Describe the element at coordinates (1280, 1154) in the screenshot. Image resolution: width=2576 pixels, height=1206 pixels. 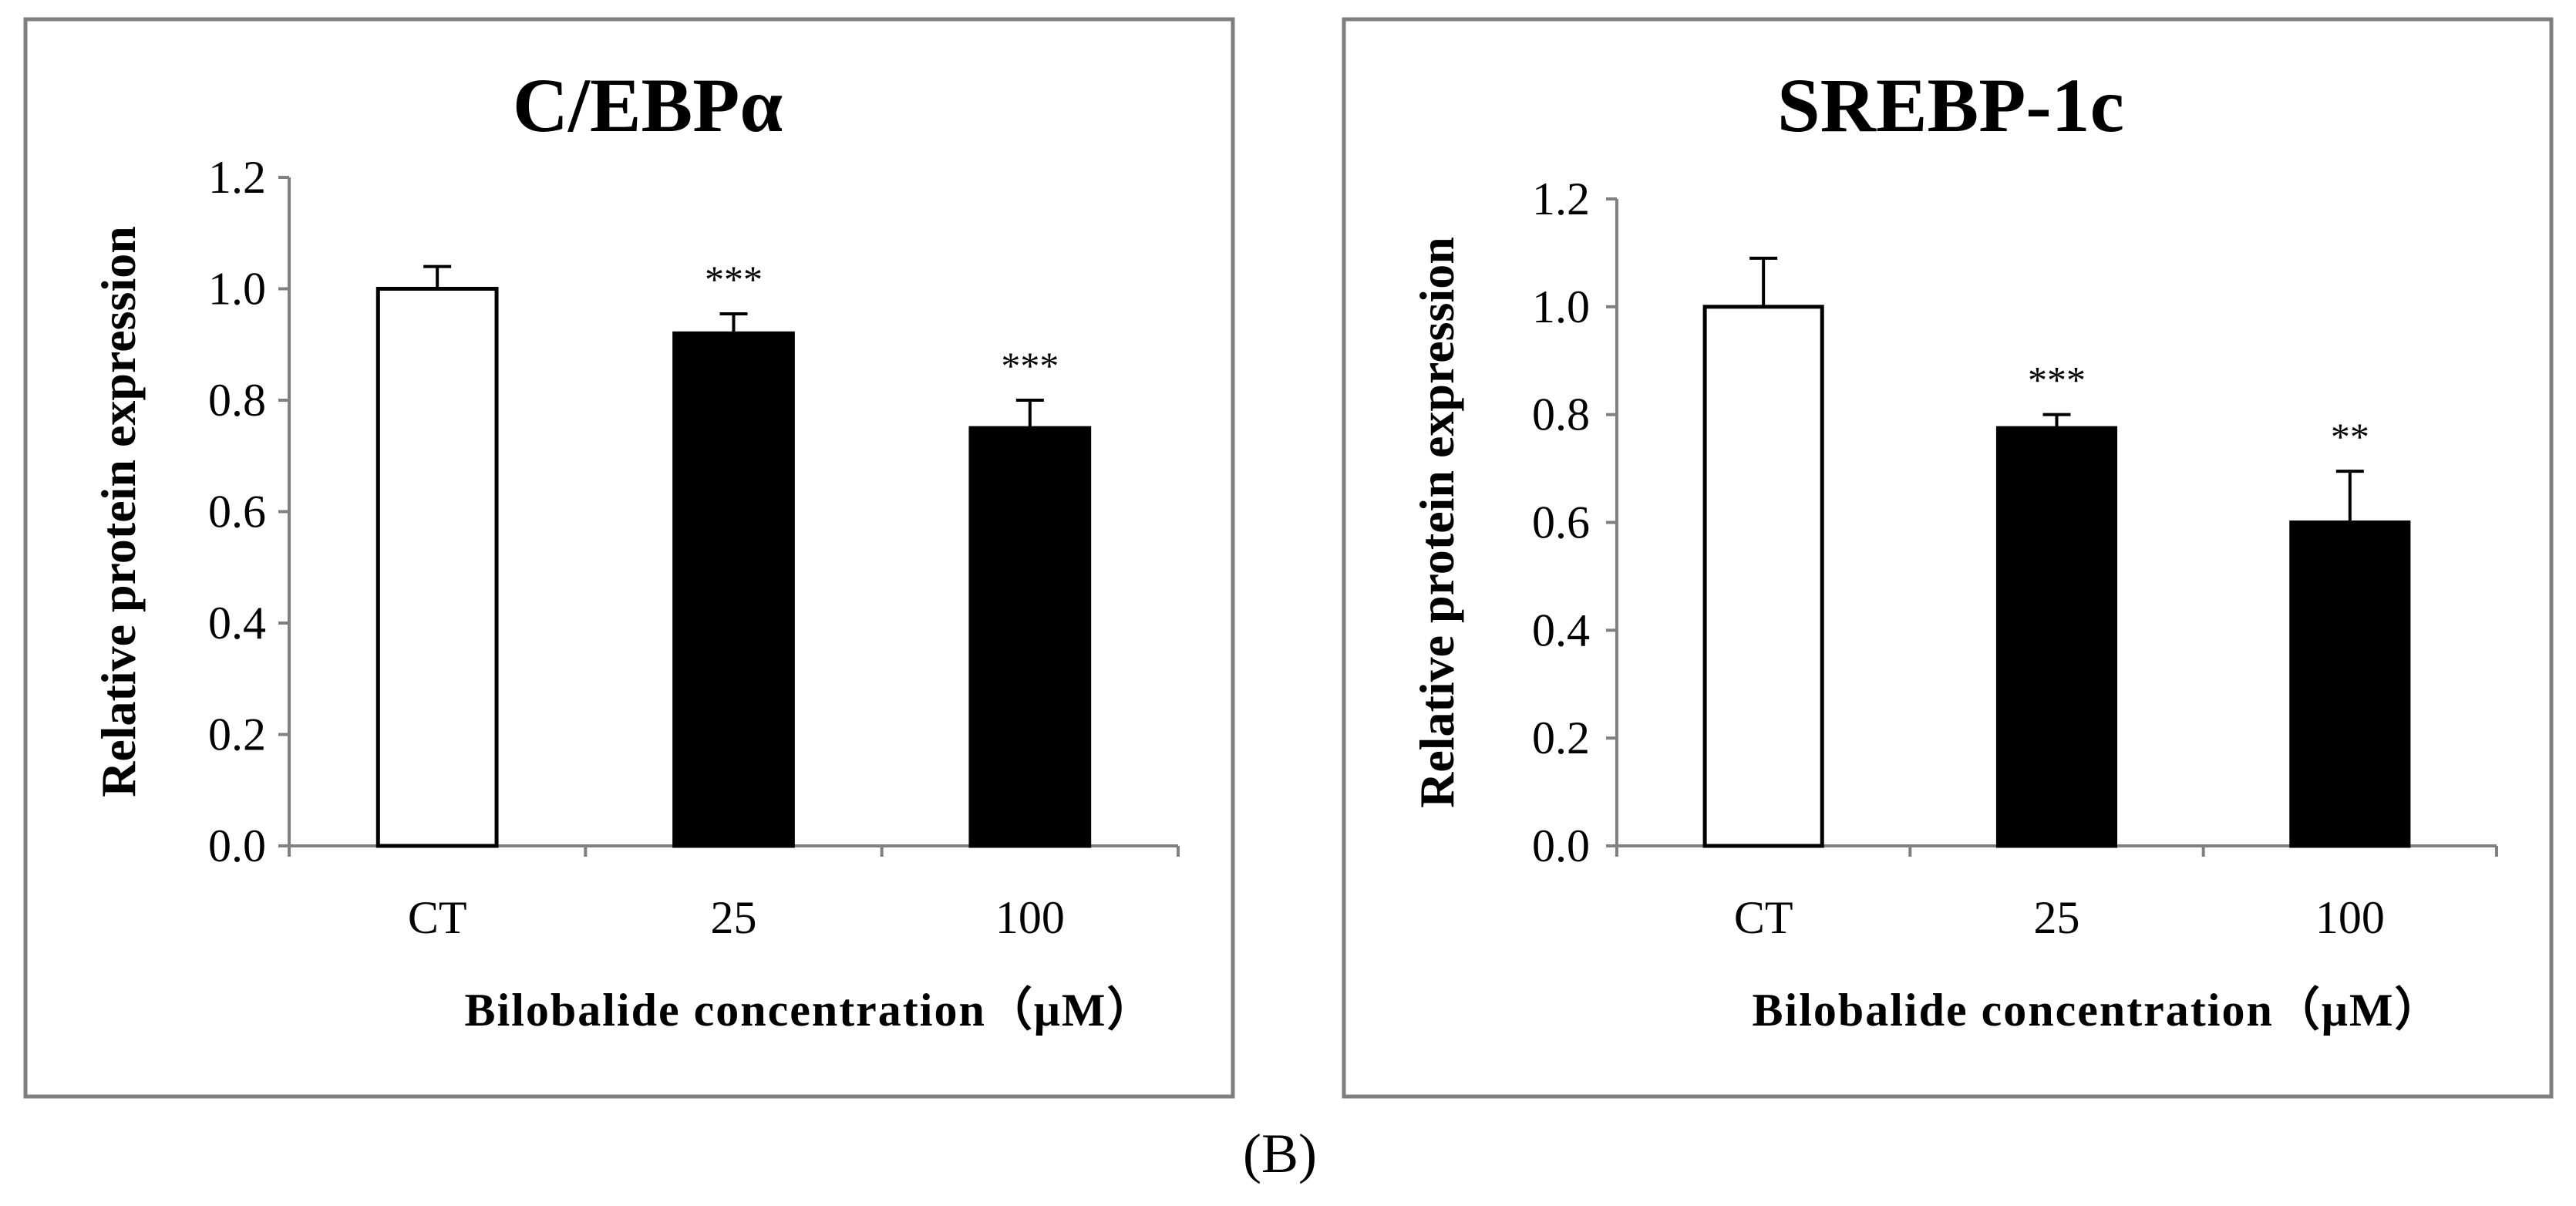
I see `figure-caption: (B)` at that location.